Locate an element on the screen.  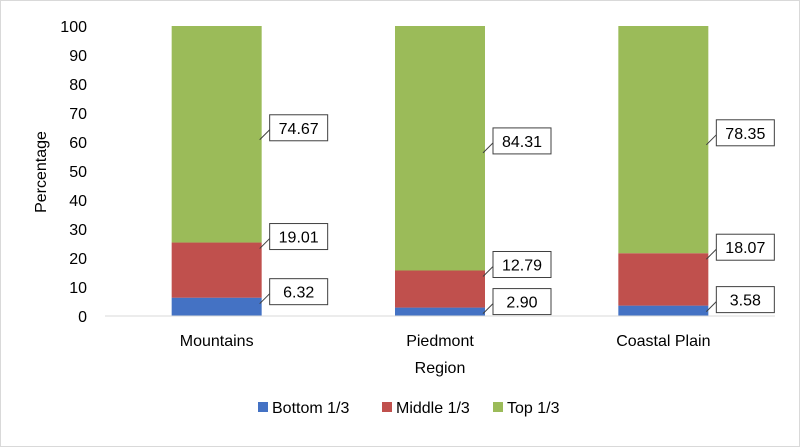
x-tick-label: Piedmont is located at coordinates (440, 341).